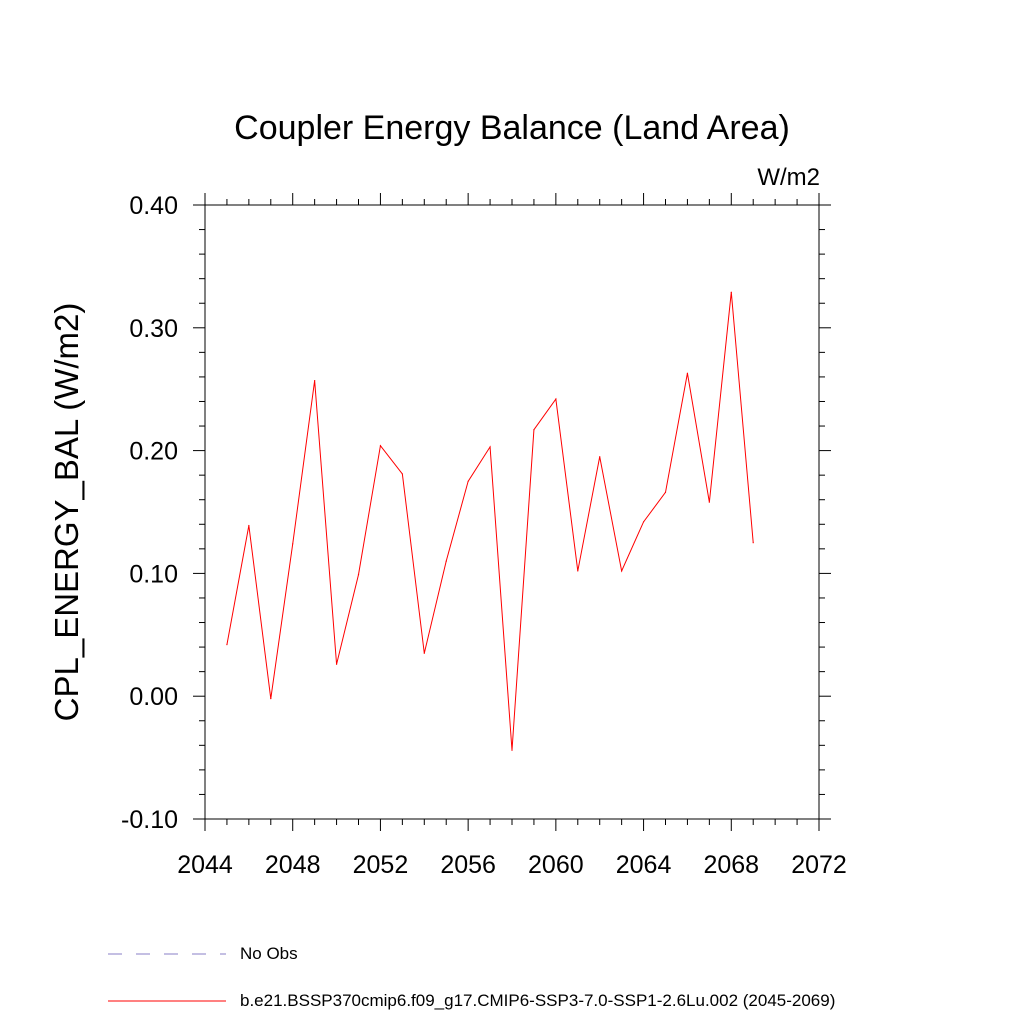  I want to click on y-tick-label: 0.10, so click(153, 574).